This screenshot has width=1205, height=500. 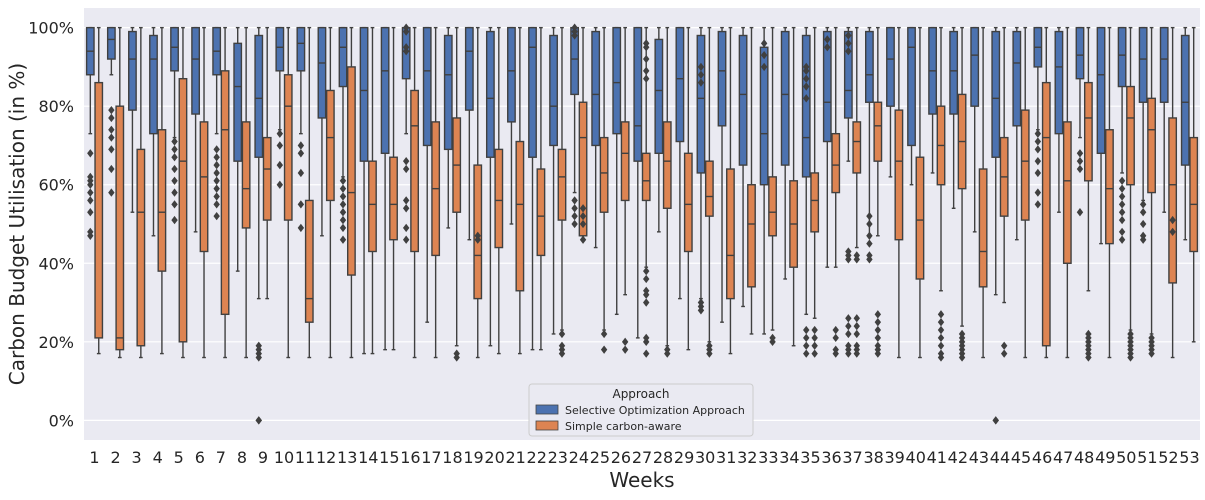 I want to click on x-tick-label: 35, so click(x=810, y=457).